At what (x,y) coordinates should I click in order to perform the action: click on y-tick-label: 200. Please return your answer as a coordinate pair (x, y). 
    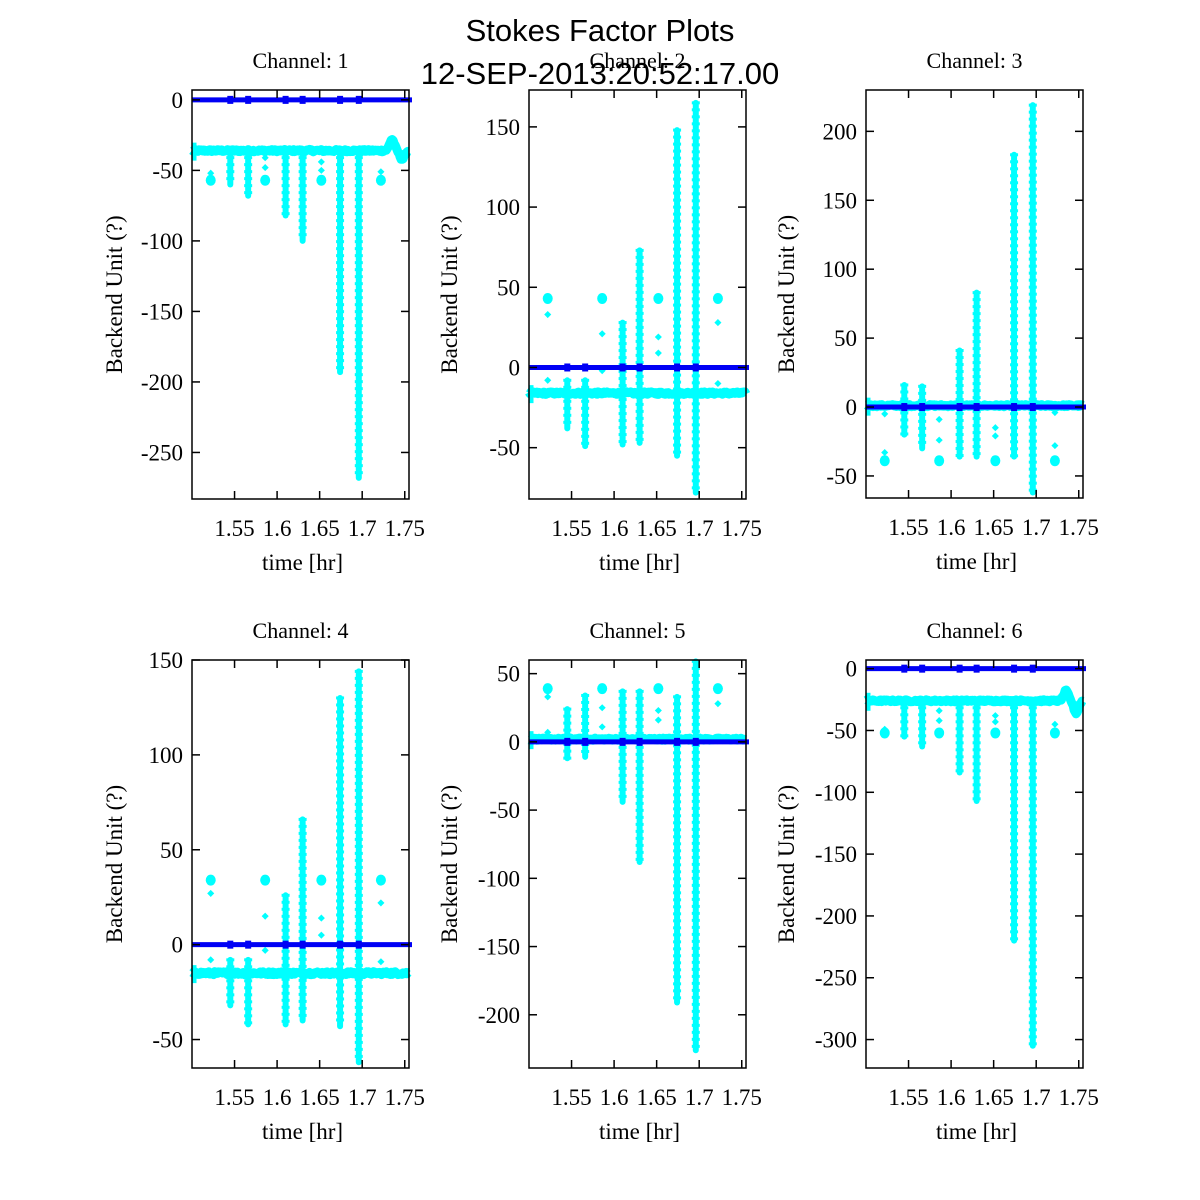
    Looking at the image, I should click on (840, 131).